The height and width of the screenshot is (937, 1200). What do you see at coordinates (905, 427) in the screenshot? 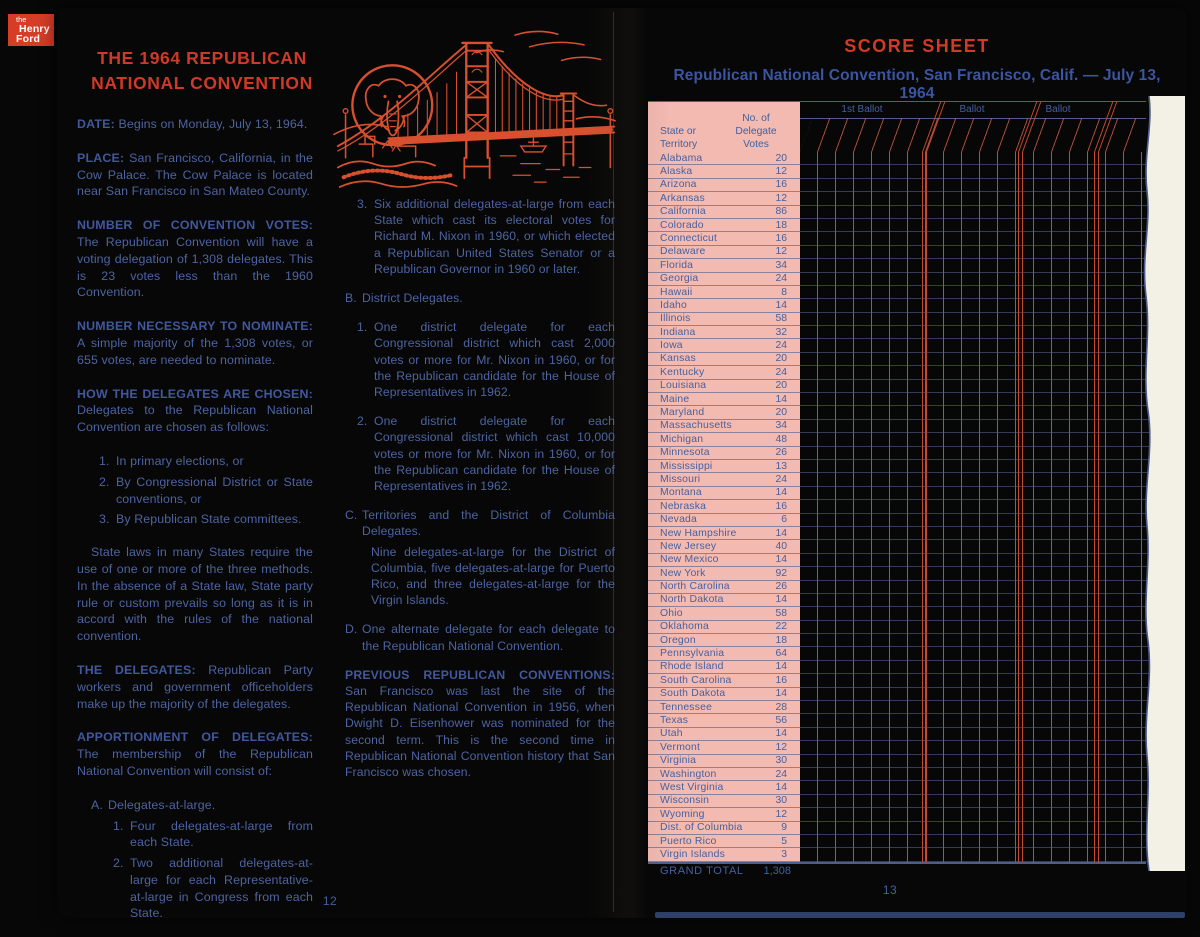
I see `table-row: Massachusetts 34` at bounding box center [905, 427].